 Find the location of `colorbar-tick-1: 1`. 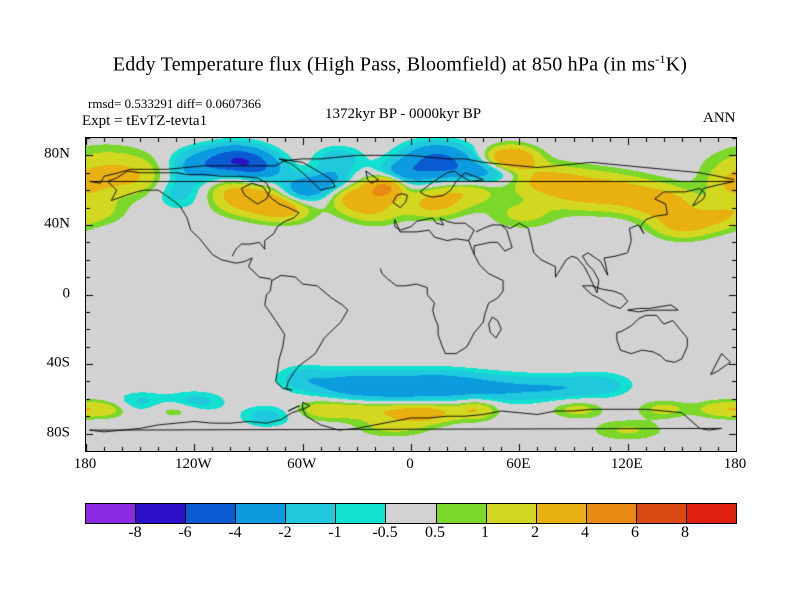

colorbar-tick-1: 1 is located at coordinates (485, 532).